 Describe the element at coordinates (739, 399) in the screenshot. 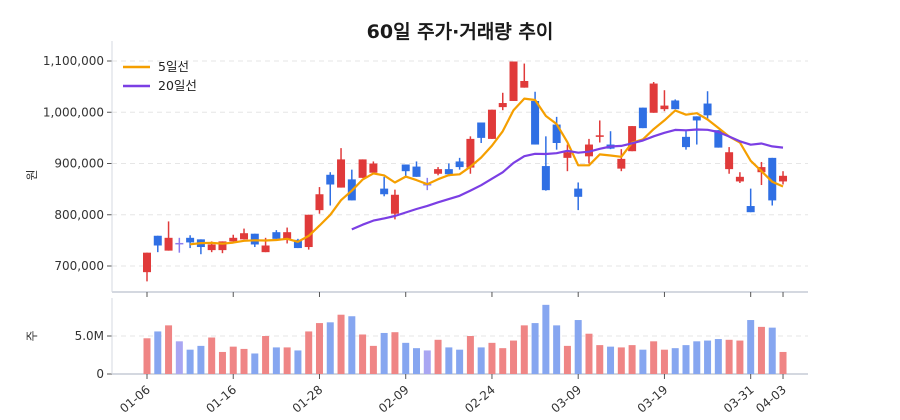

I see `xtick-label: 03-31` at that location.